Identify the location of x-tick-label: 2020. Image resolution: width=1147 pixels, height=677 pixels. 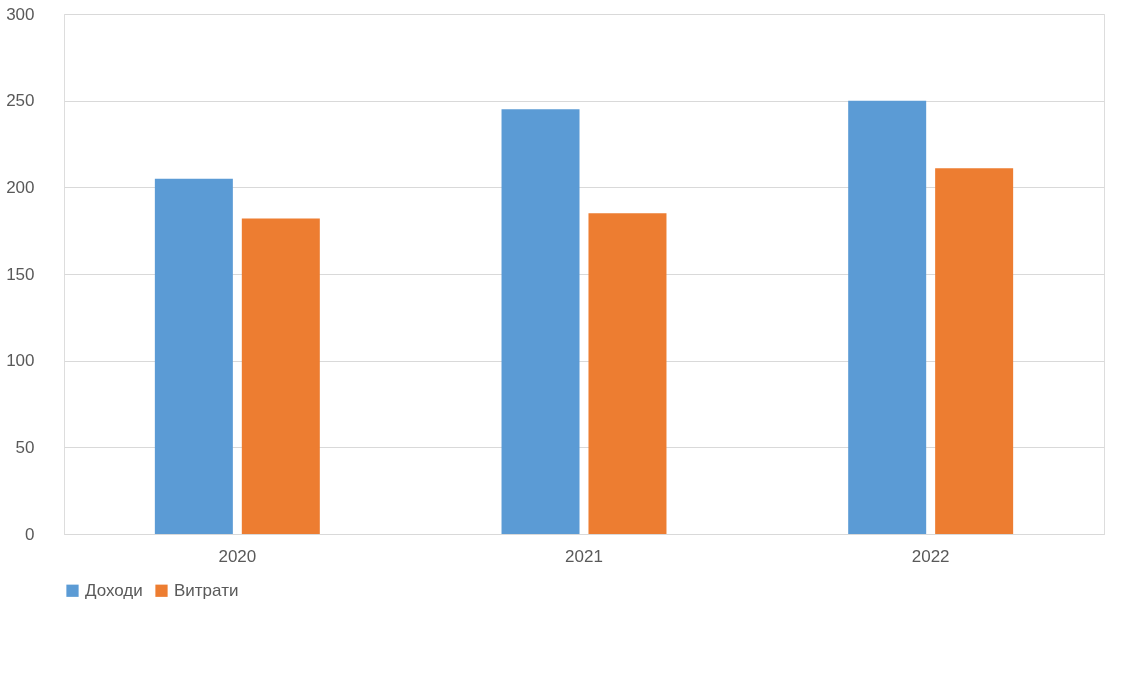
(237, 556).